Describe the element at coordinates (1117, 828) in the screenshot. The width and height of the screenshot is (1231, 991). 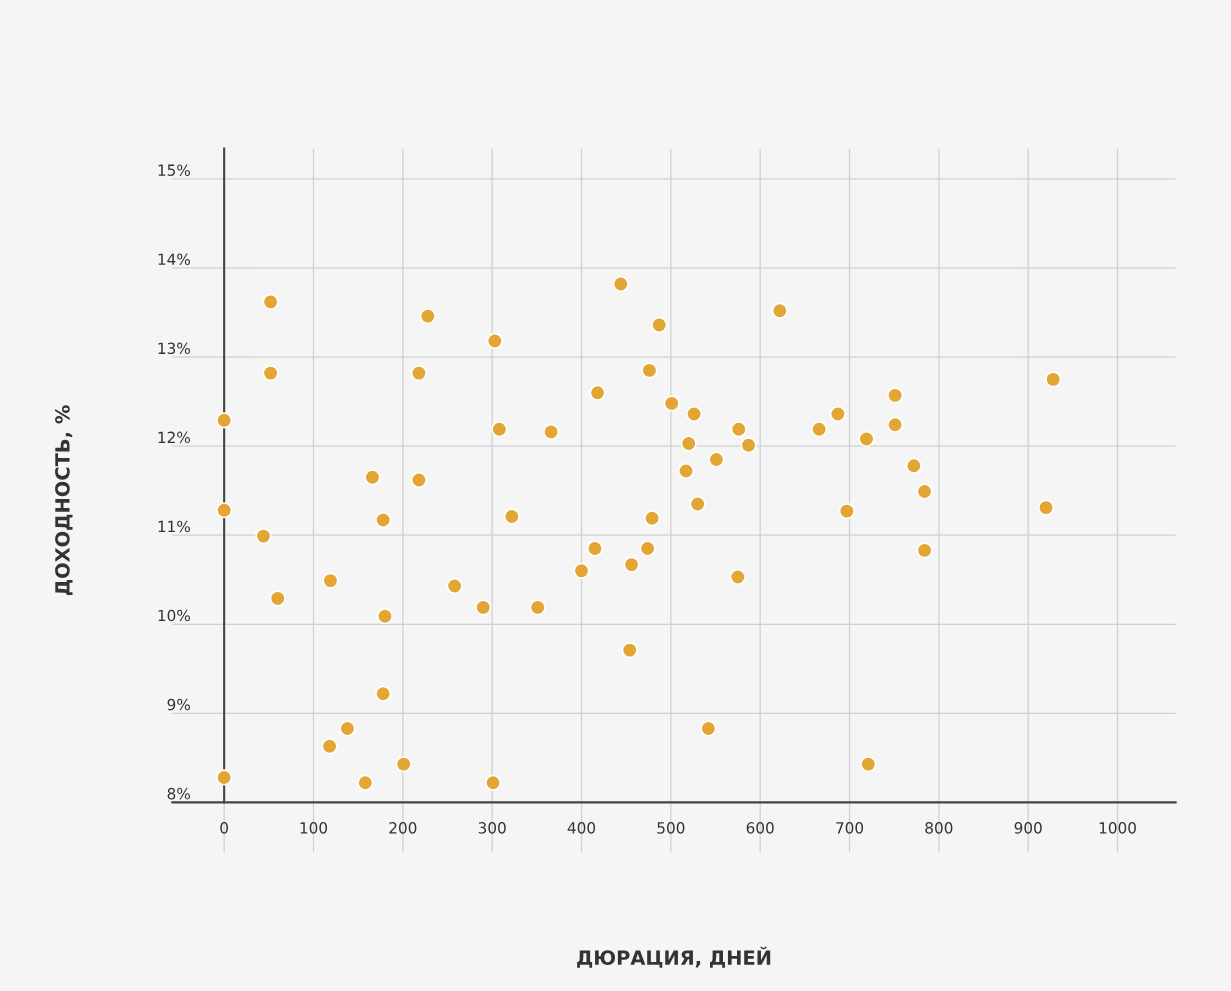
I see `x-tick-label: 1000` at that location.